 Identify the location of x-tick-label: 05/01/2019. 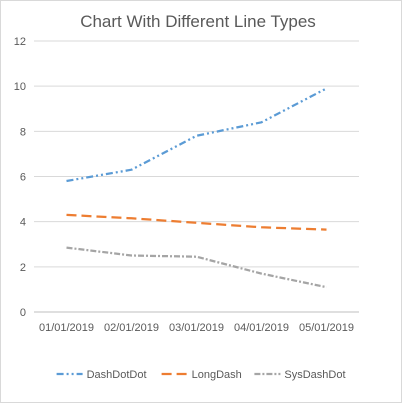
(326, 328).